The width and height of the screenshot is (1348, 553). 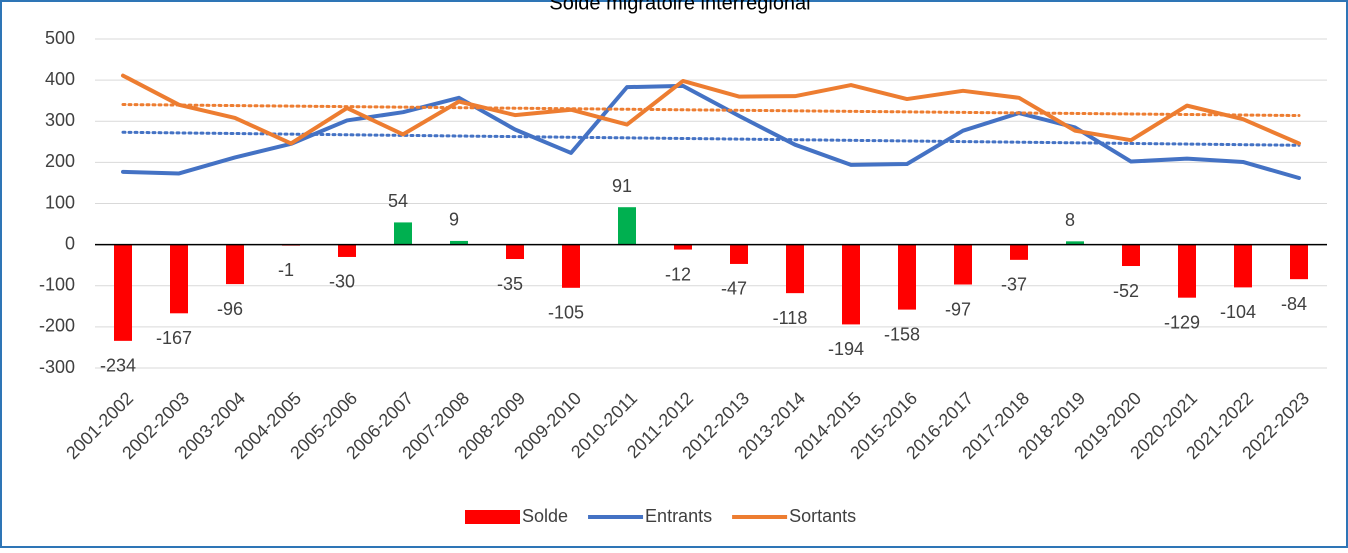 What do you see at coordinates (790, 318) in the screenshot?
I see `data-label: -118` at bounding box center [790, 318].